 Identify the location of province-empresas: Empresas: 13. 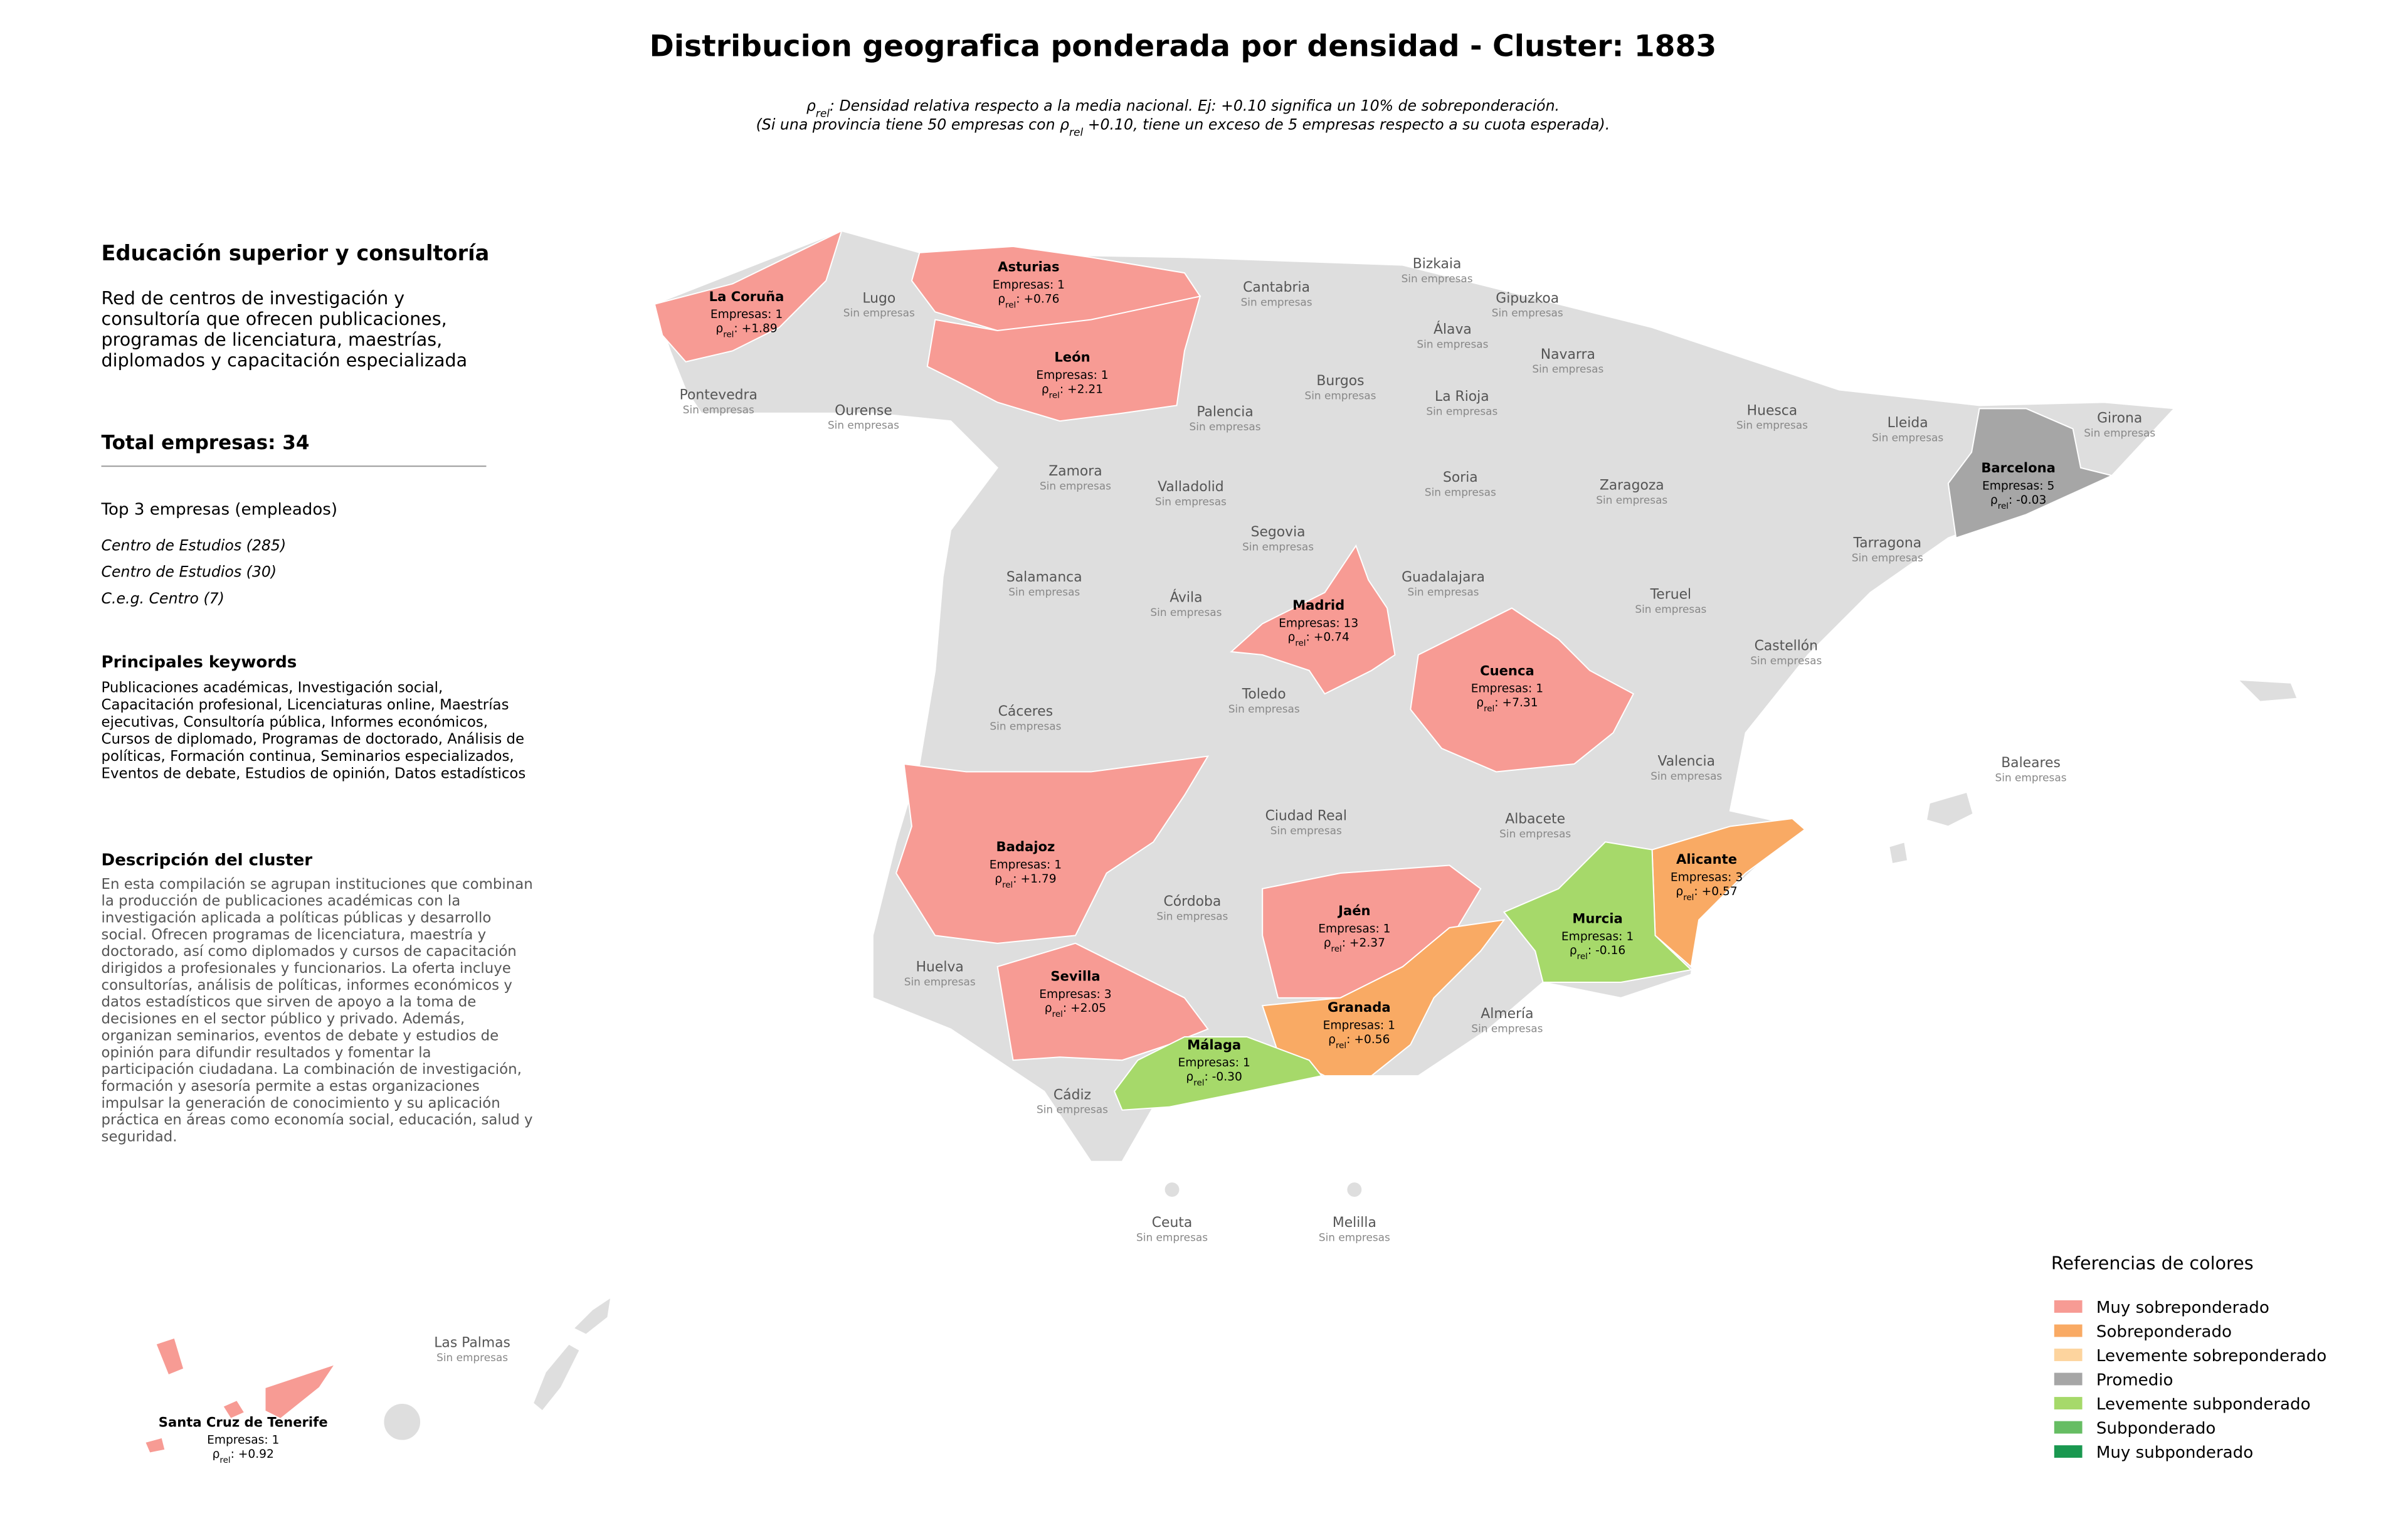
(1318, 623).